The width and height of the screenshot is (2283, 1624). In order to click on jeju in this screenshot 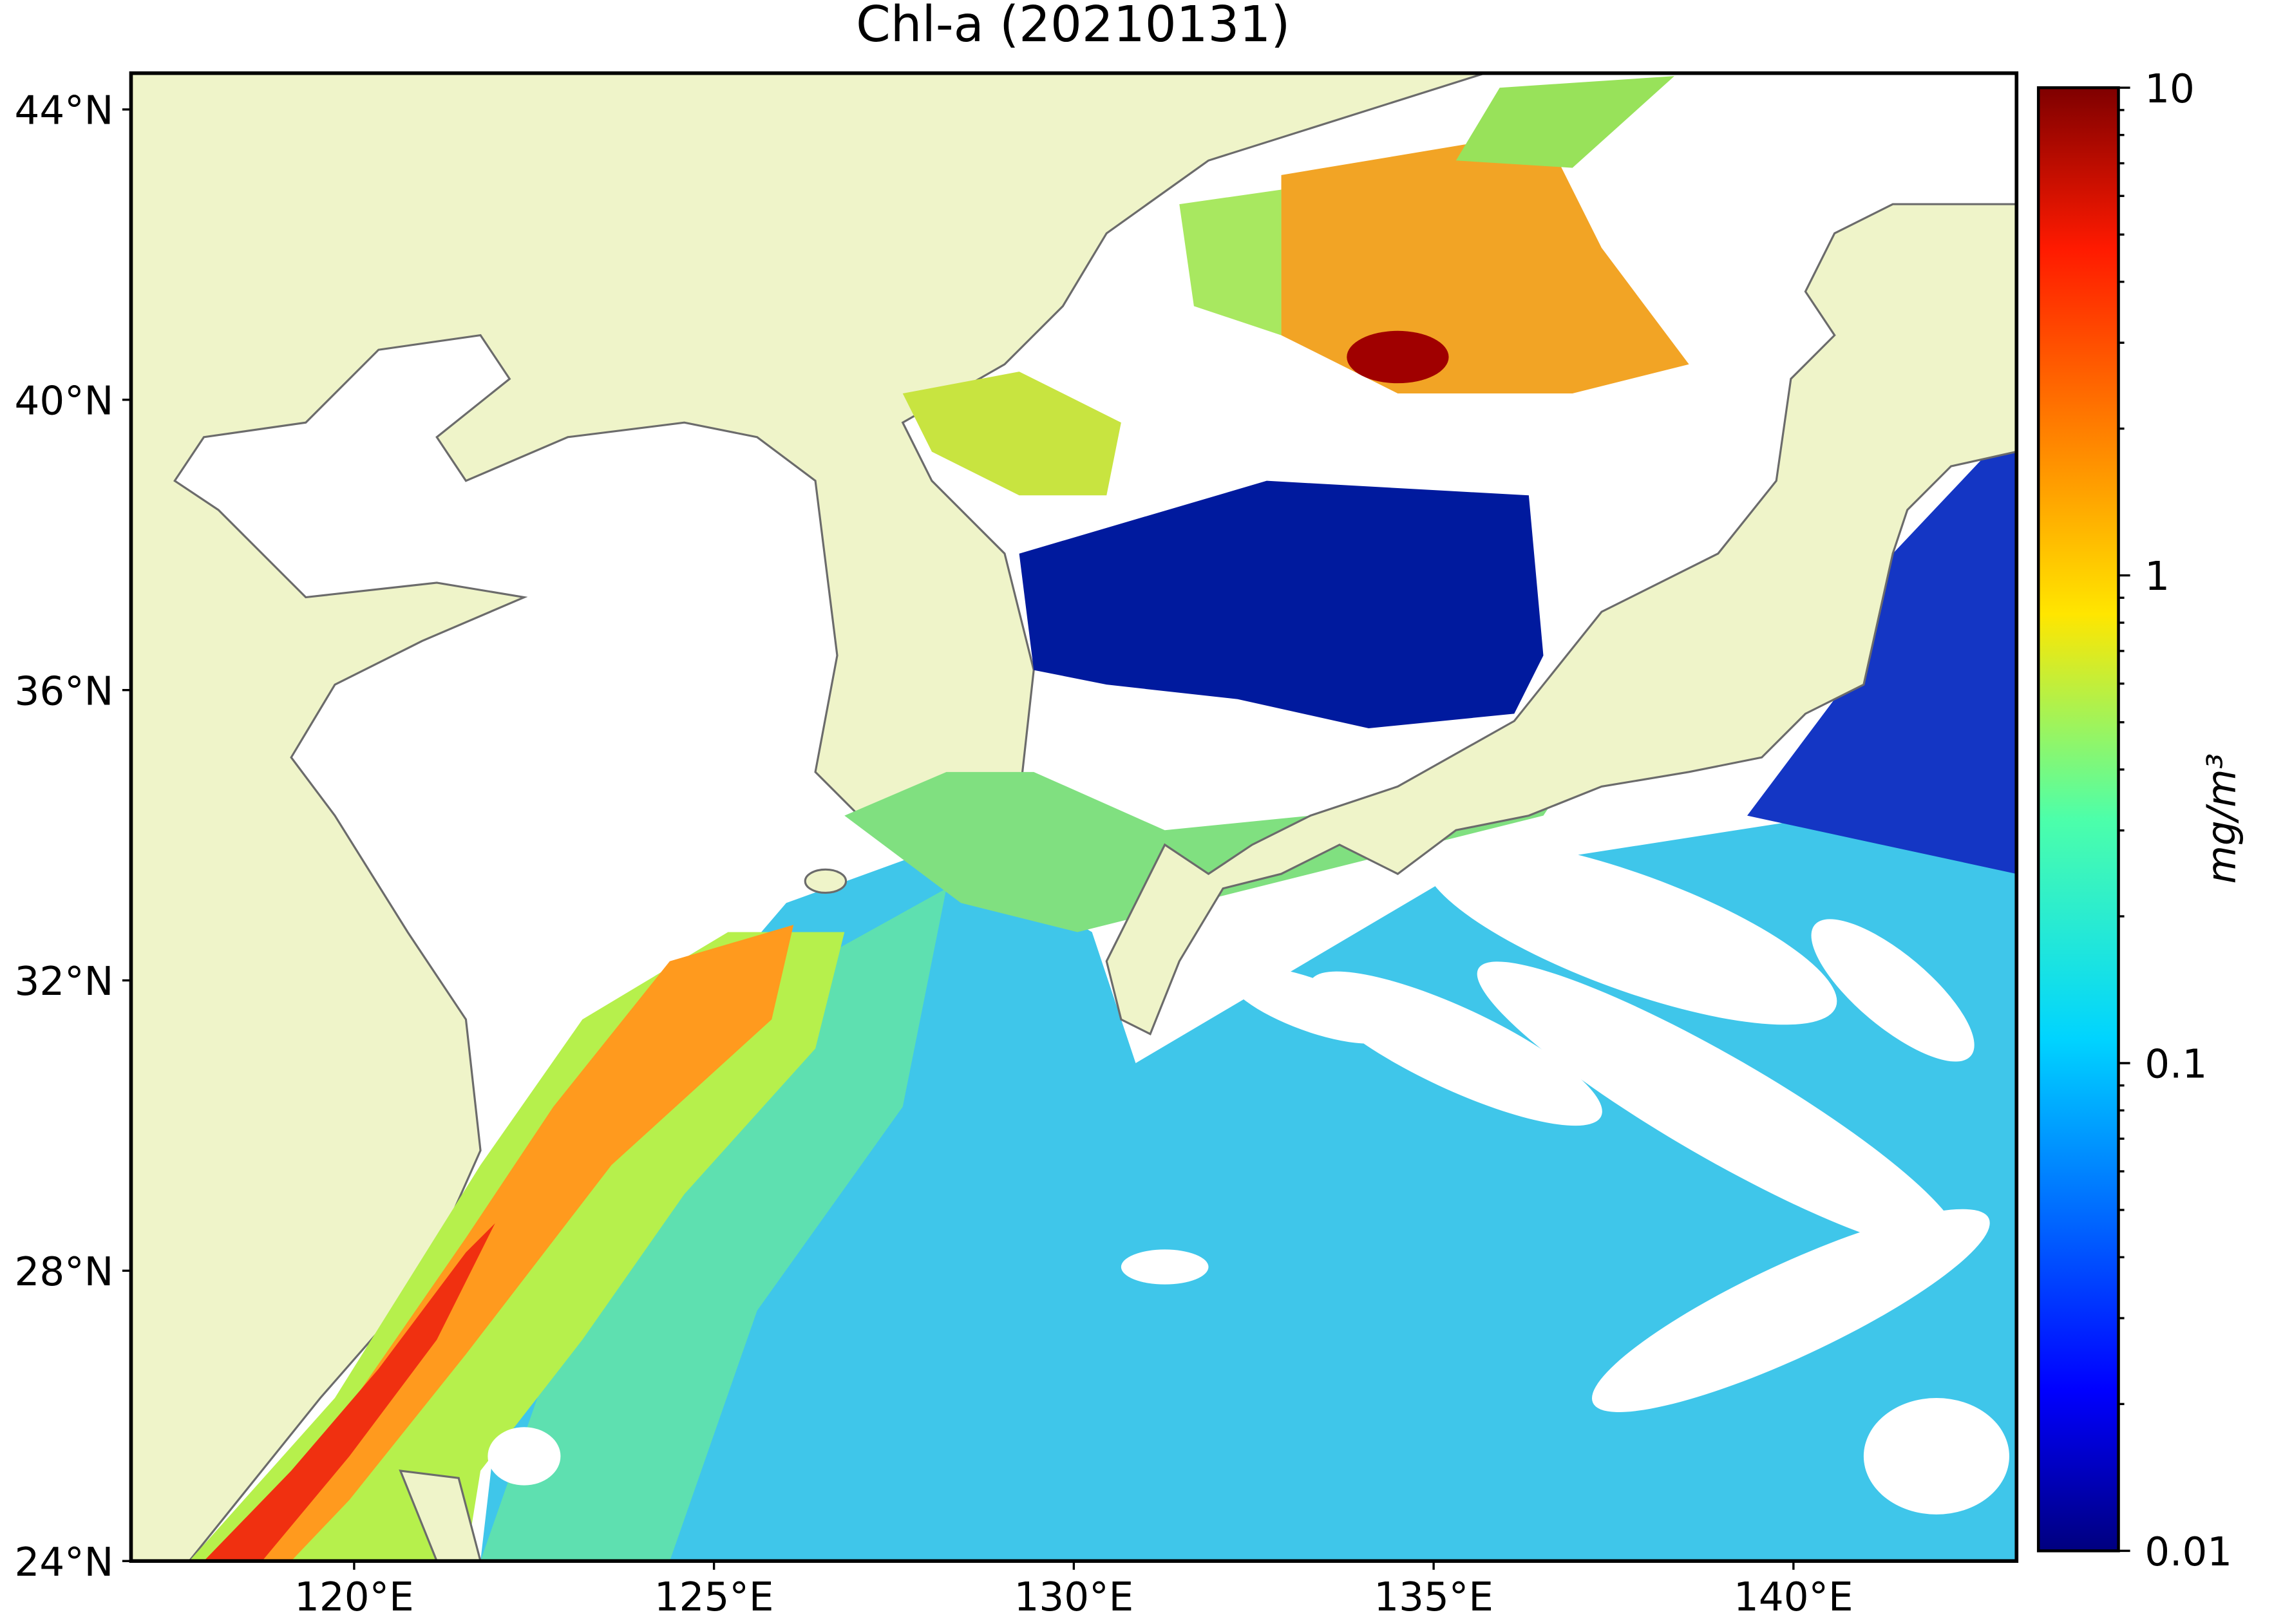, I will do `click(826, 881)`.